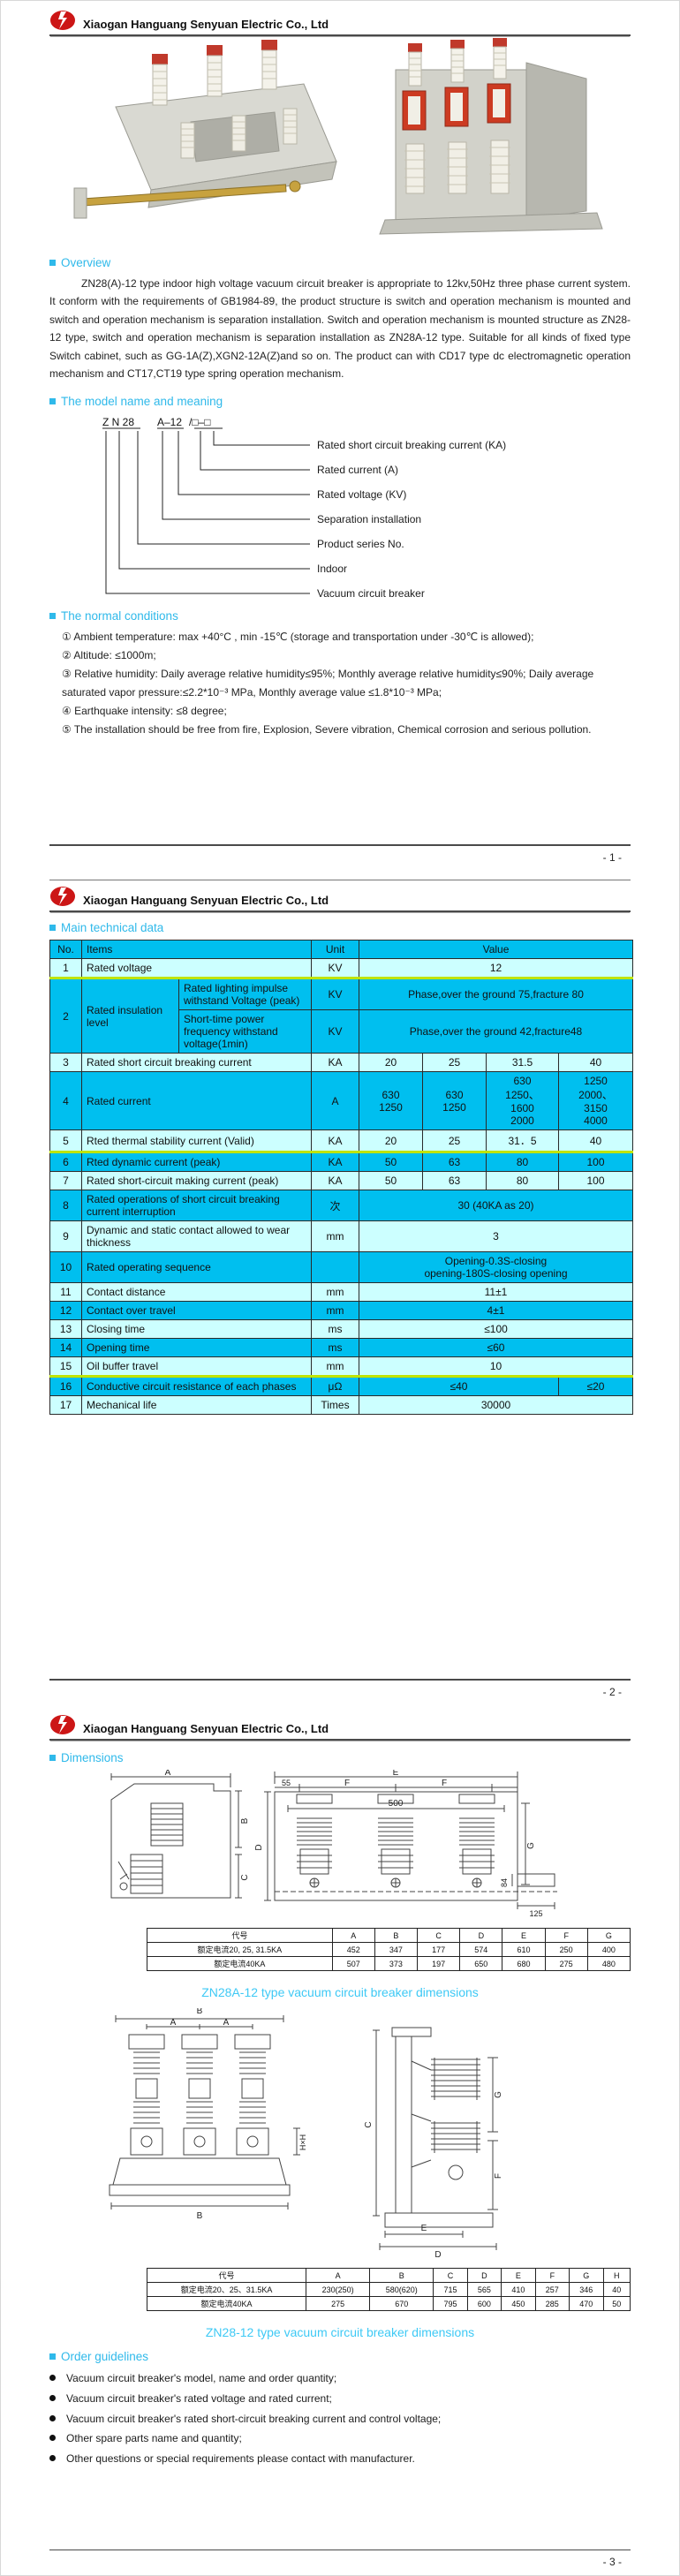 The width and height of the screenshot is (680, 2576). Describe the element at coordinates (335, 1267) in the screenshot. I see `cell` at that location.